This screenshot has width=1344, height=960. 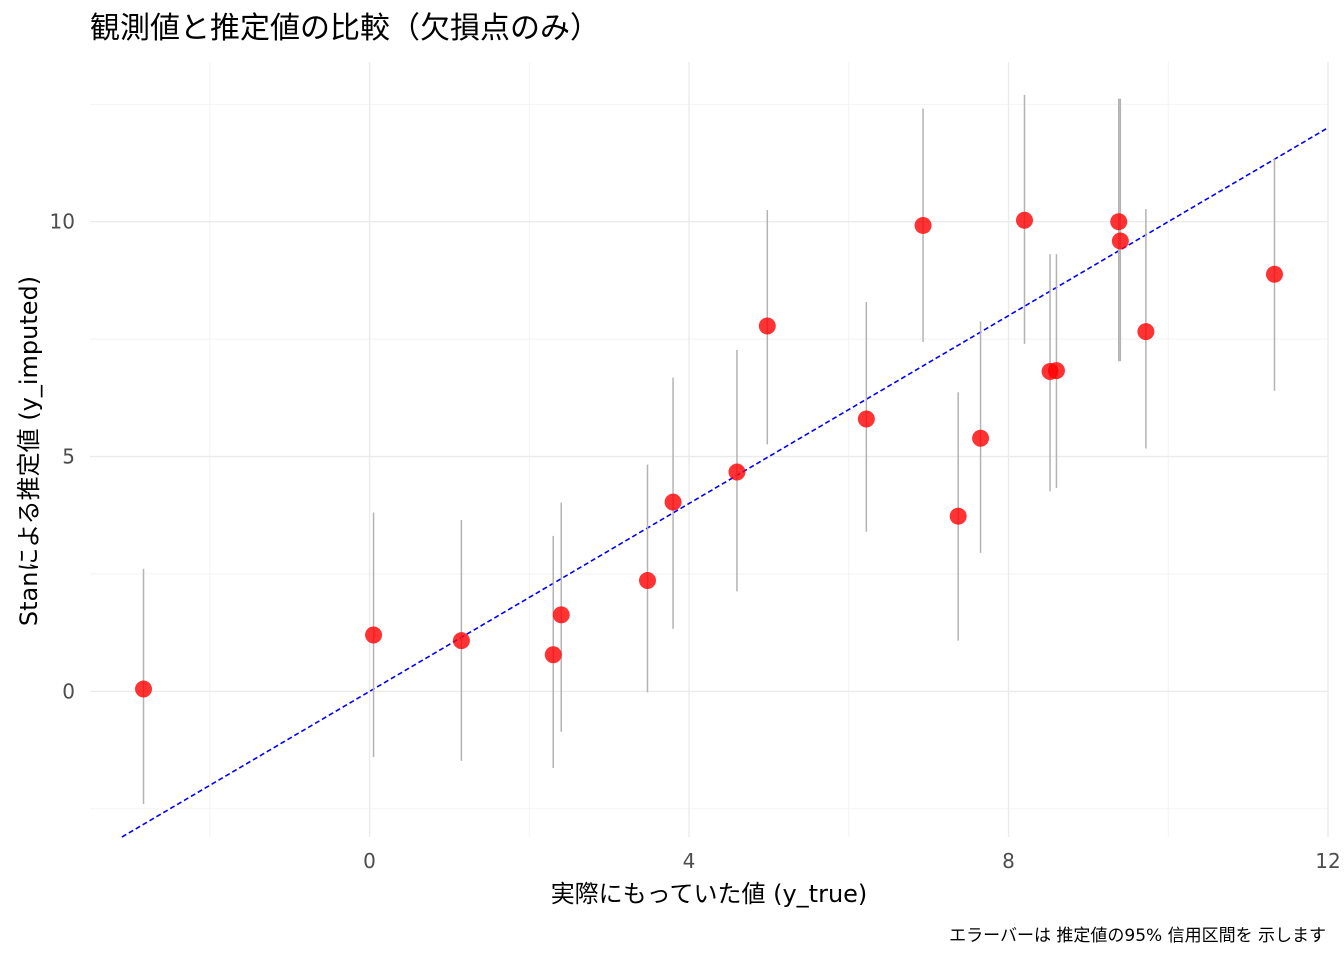 What do you see at coordinates (68, 457) in the screenshot?
I see `y-tick-label: 5` at bounding box center [68, 457].